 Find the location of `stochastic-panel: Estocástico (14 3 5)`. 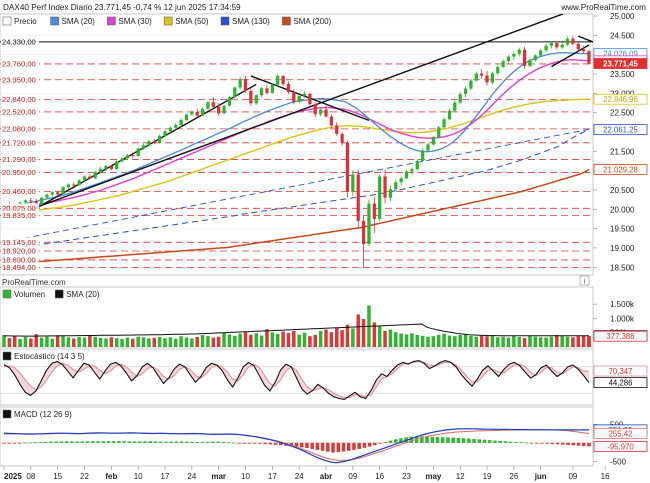

stochastic-panel: Estocástico (14 3 5) is located at coordinates (297, 377).